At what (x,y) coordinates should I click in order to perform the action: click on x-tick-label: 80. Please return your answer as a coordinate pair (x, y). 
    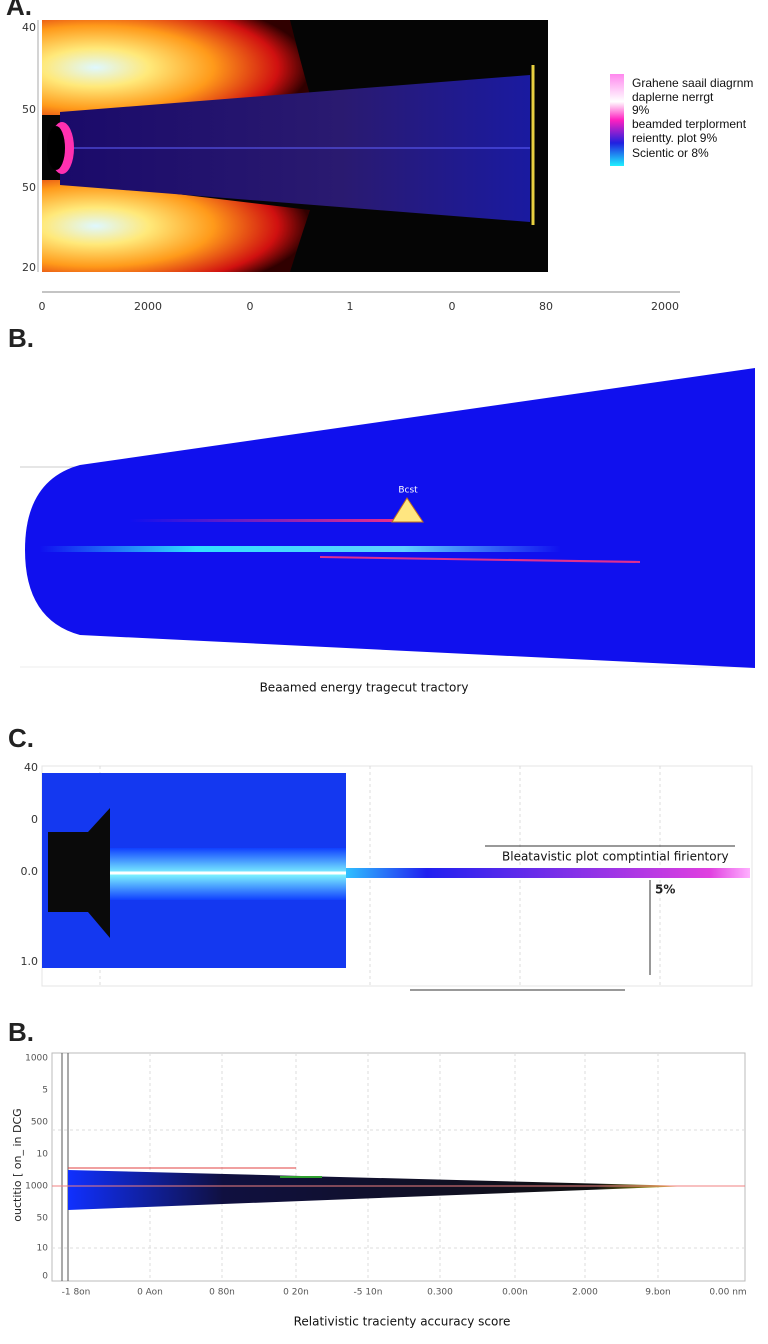
    Looking at the image, I should click on (546, 306).